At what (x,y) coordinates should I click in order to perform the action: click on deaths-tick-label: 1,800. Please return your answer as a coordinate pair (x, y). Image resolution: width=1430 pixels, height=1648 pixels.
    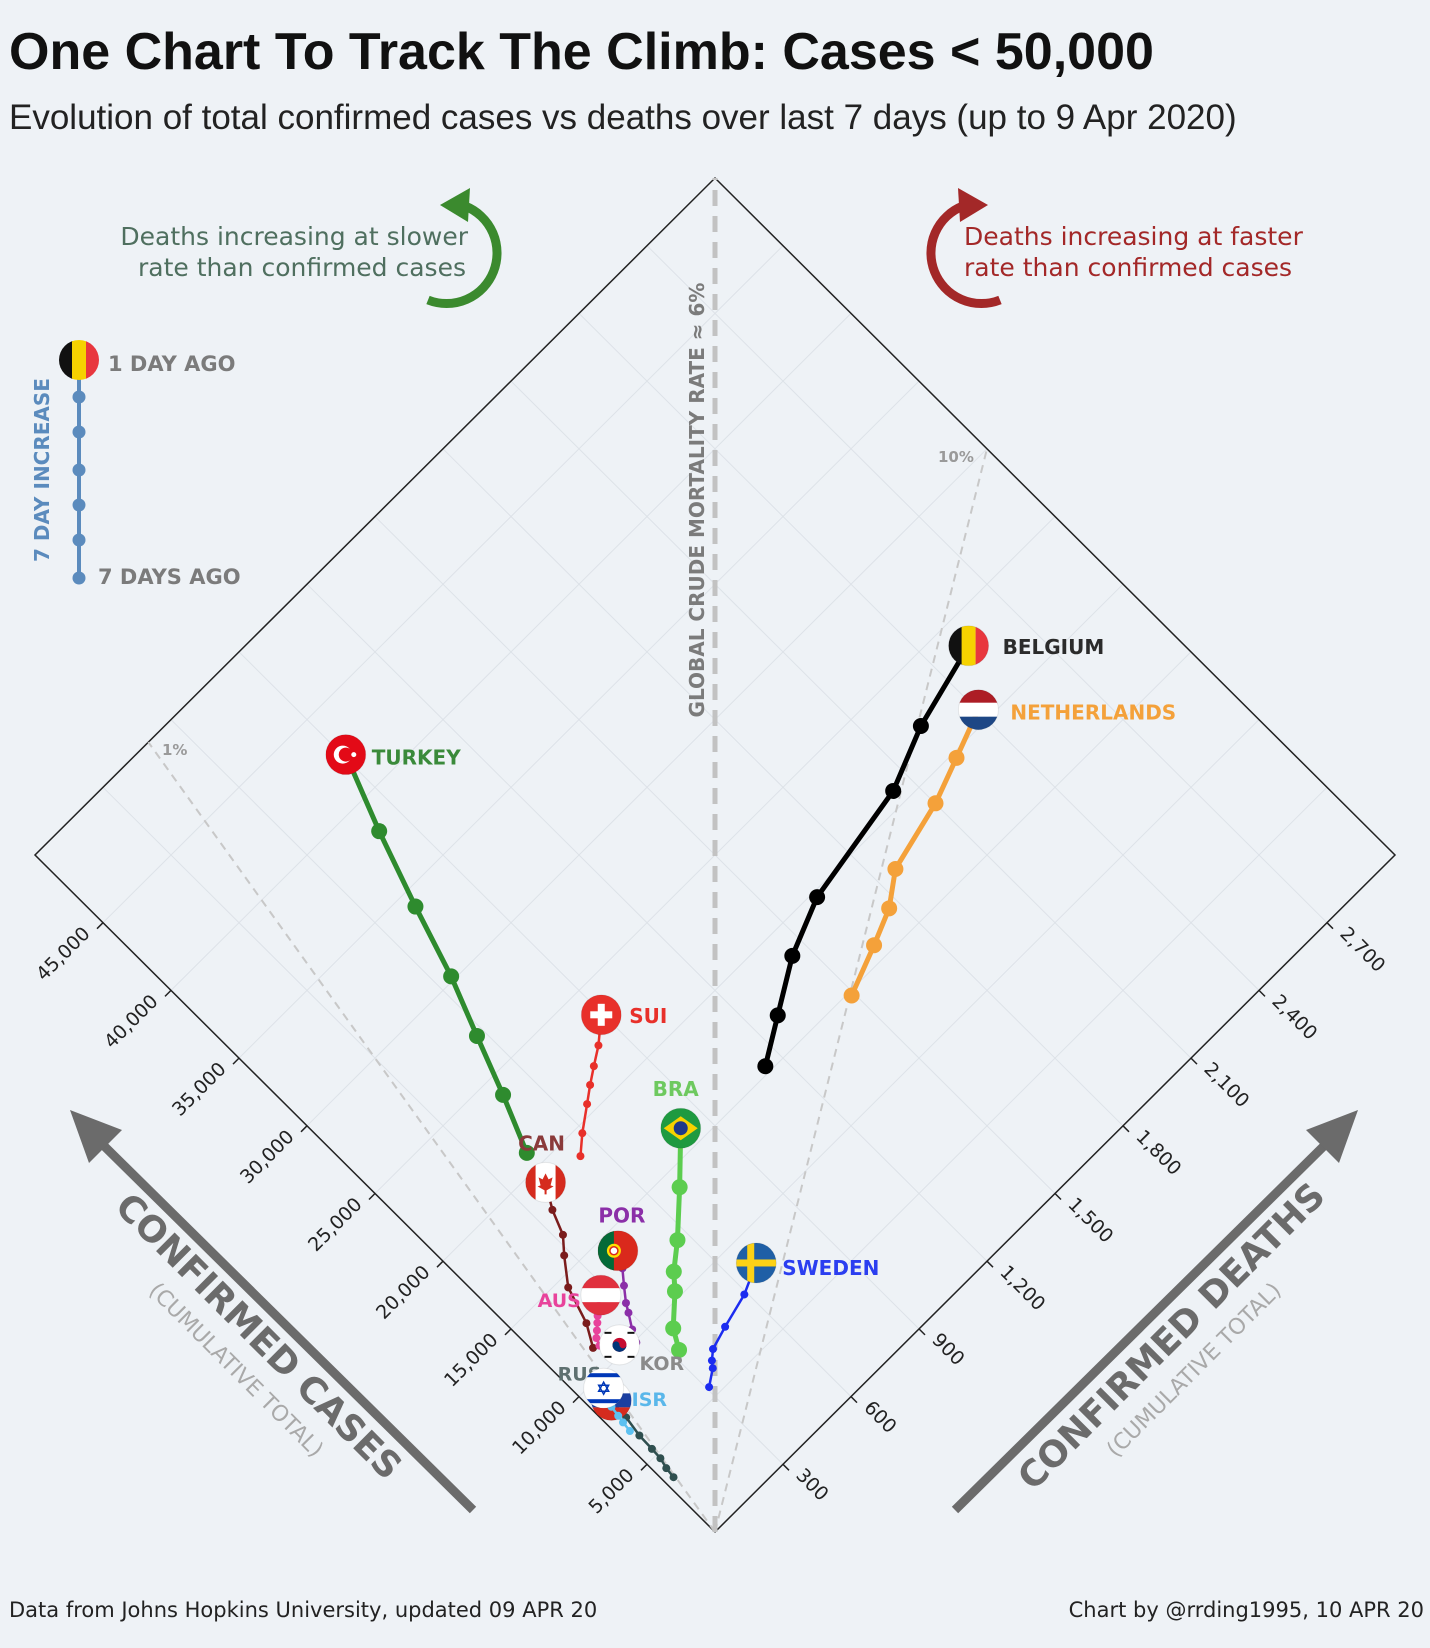
    Looking at the image, I should click on (1158, 1153).